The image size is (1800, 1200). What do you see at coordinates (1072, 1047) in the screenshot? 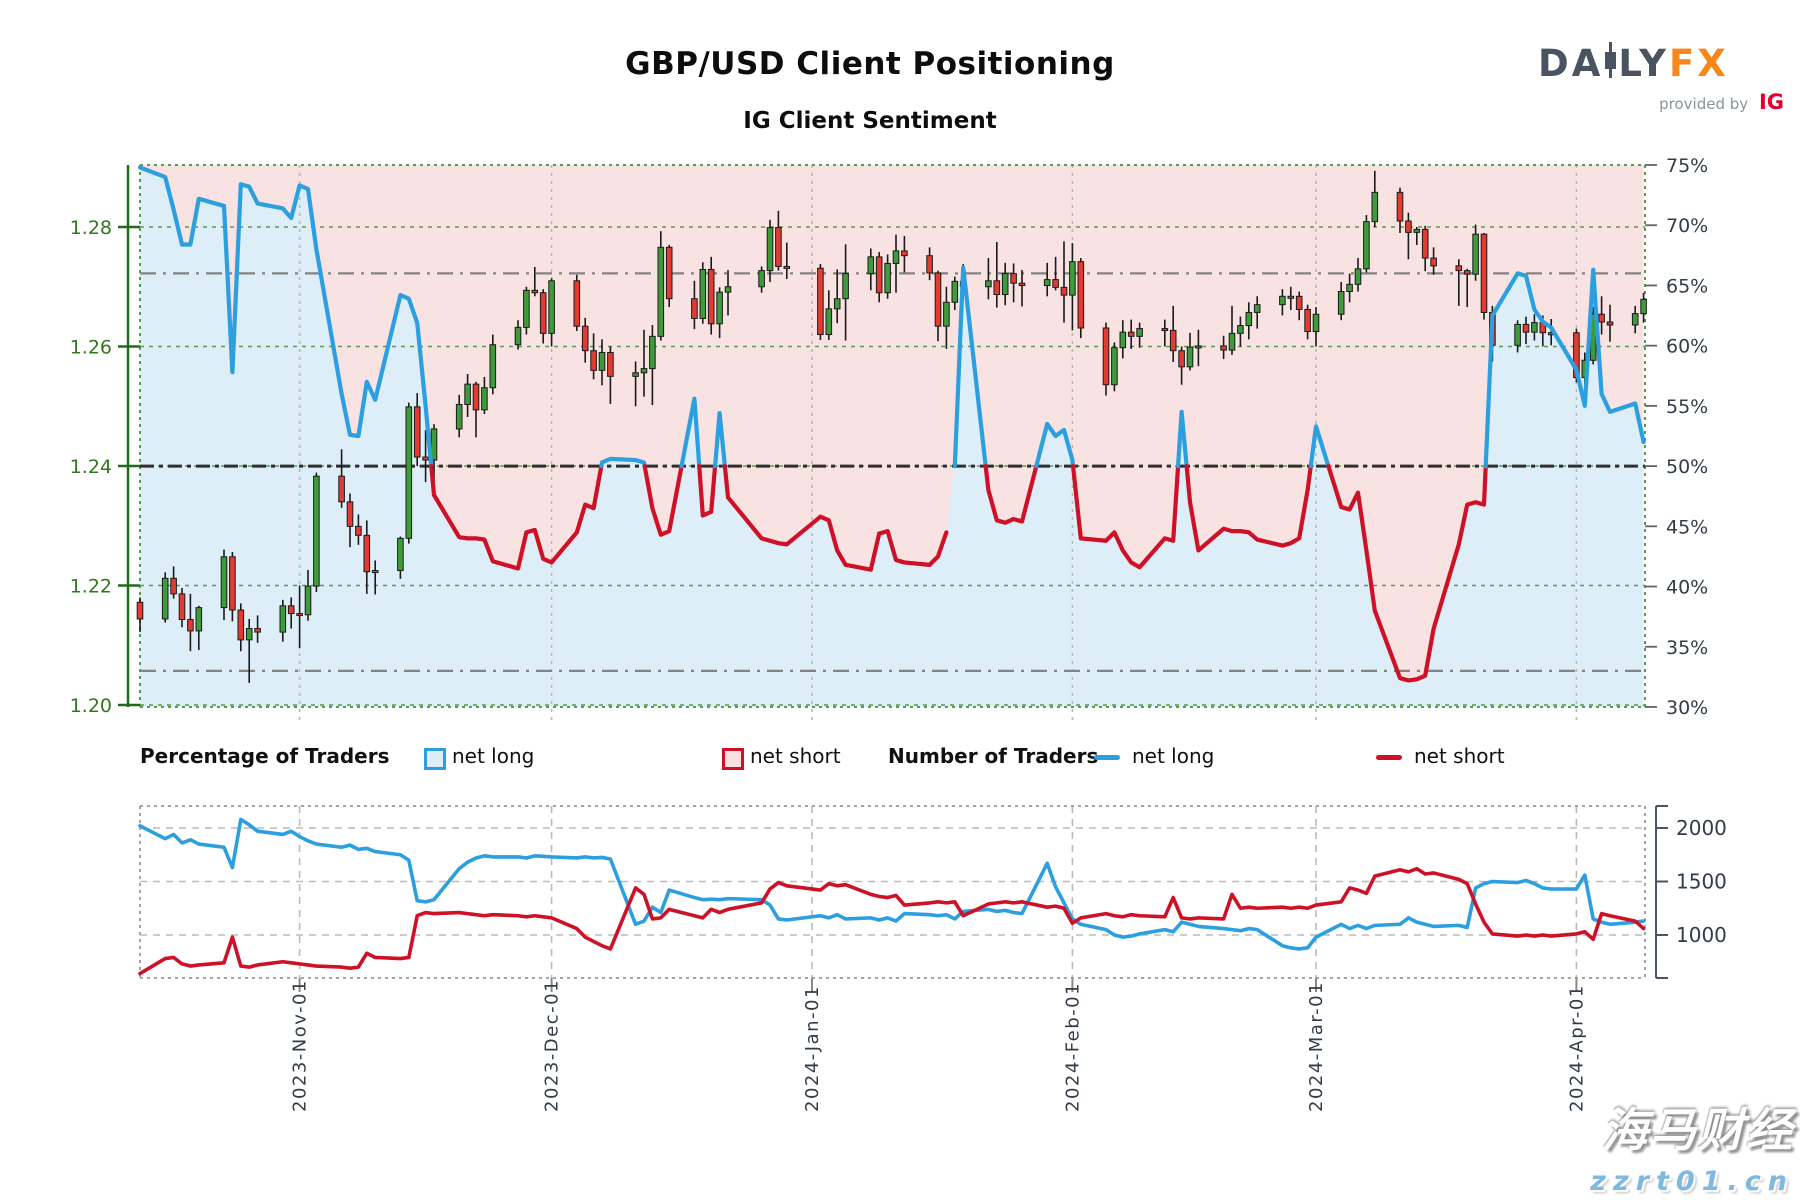
I see `svg-text: 2024-Feb-01` at bounding box center [1072, 1047].